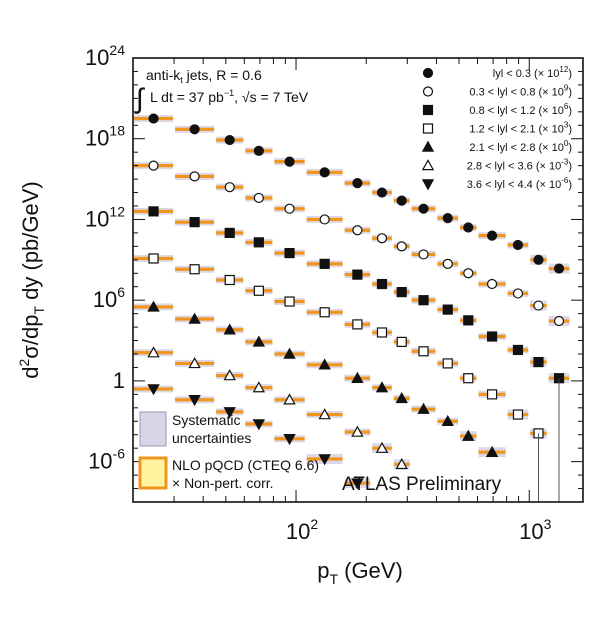 This screenshot has height=625, width=600. What do you see at coordinates (109, 298) in the screenshot?
I see `y-tick-label: 10⁶` at bounding box center [109, 298].